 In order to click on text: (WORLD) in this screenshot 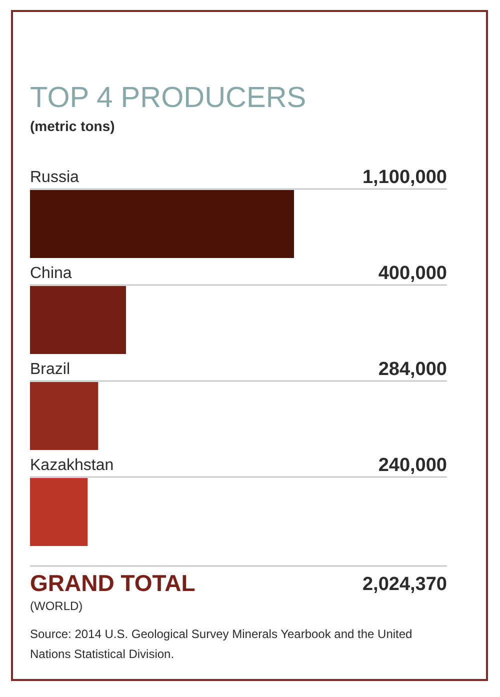, I will do `click(56, 606)`.